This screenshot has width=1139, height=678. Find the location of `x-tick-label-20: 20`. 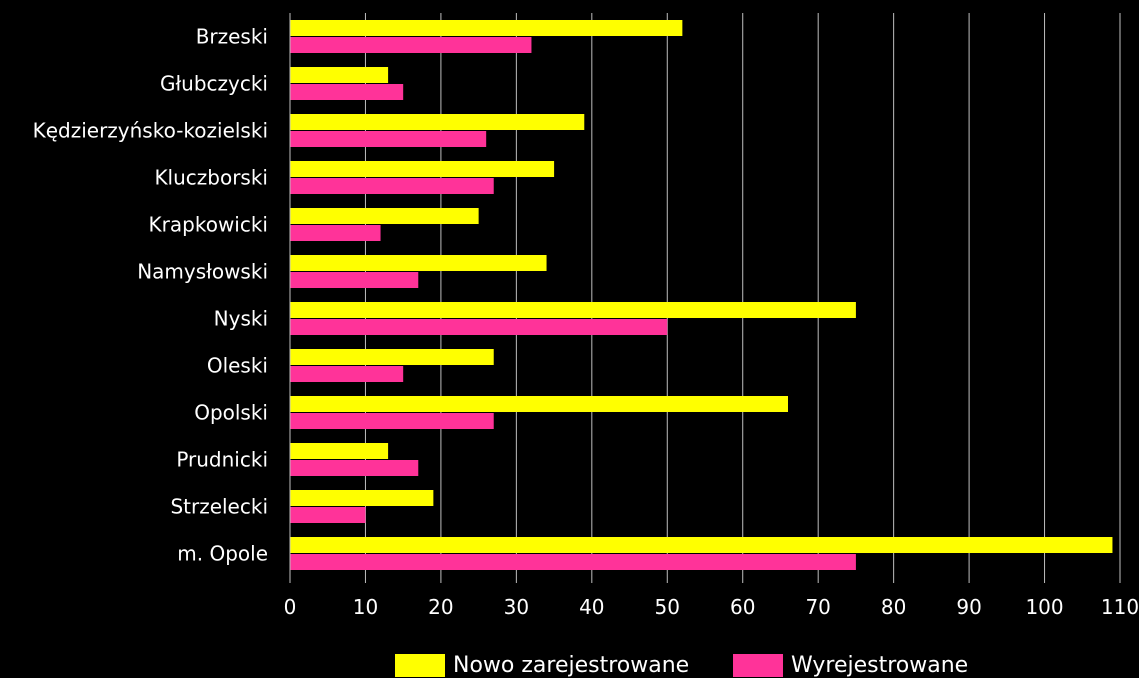

x-tick-label-20: 20 is located at coordinates (440, 607).